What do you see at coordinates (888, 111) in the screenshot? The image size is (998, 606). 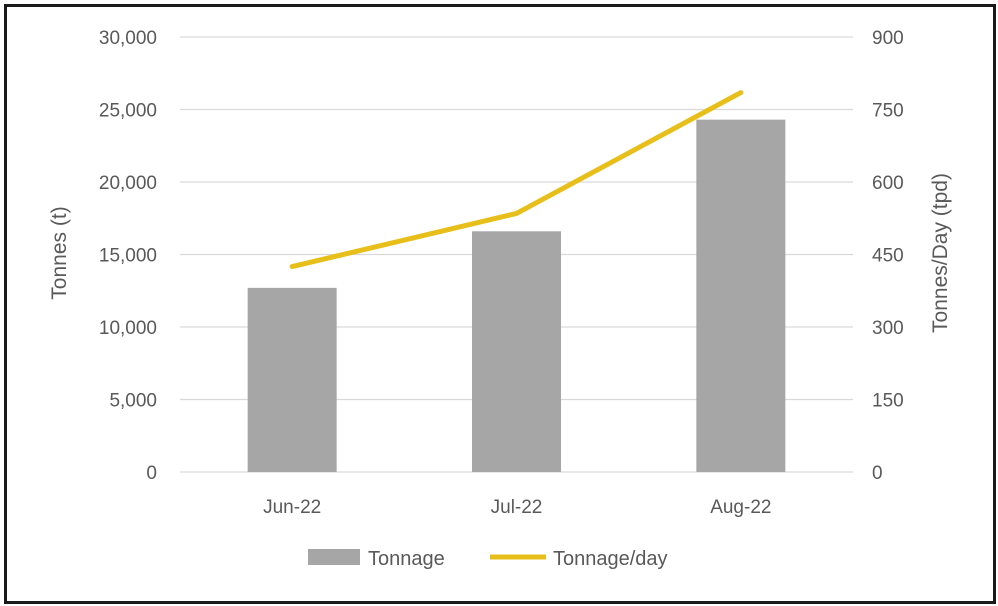 I see `y2-tick-label: 750` at bounding box center [888, 111].